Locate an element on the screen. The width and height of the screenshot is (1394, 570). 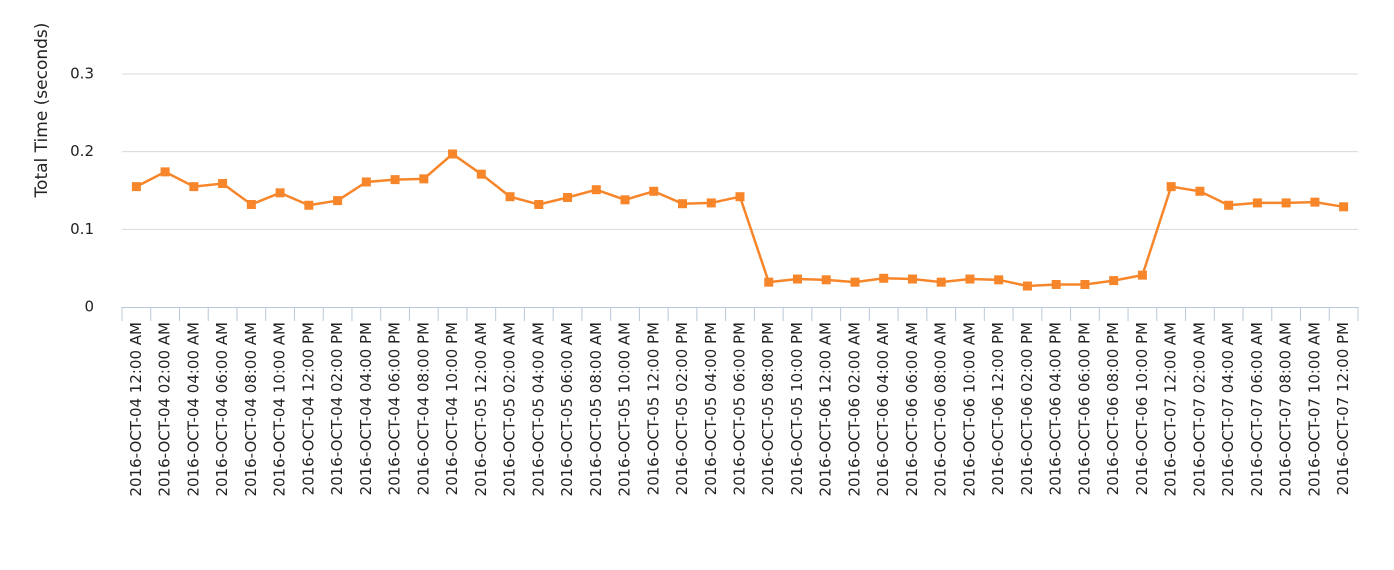
y-tick-label: 0.1 is located at coordinates (82, 229).